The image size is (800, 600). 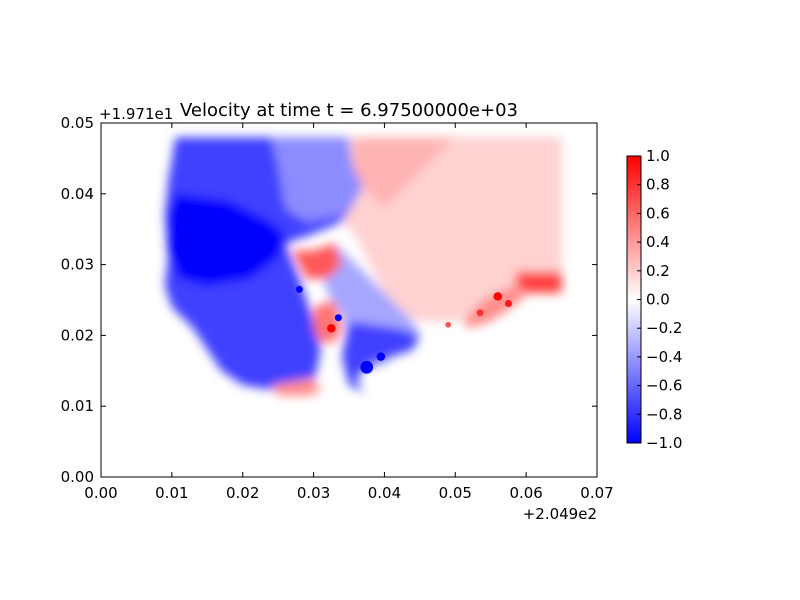 I want to click on colorbar-tick-label: 1.0, so click(x=658, y=156).